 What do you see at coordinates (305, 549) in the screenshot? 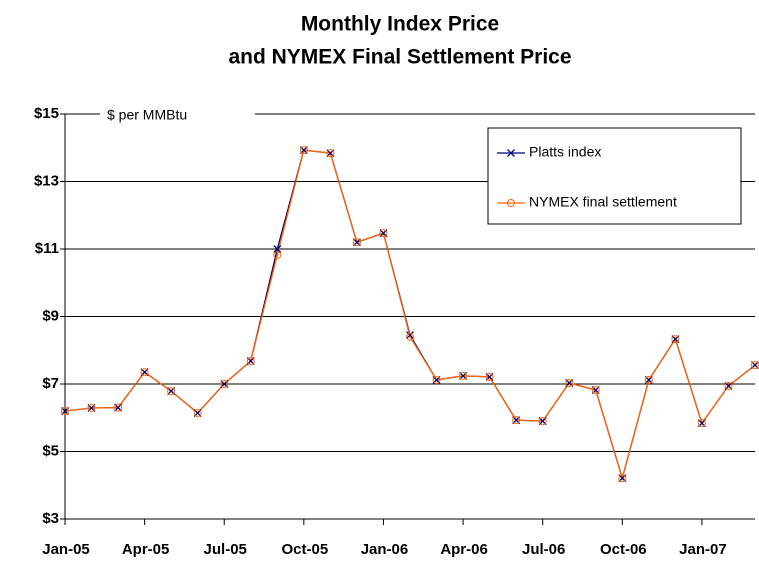
I see `x-tick-label: Oct-05` at bounding box center [305, 549].